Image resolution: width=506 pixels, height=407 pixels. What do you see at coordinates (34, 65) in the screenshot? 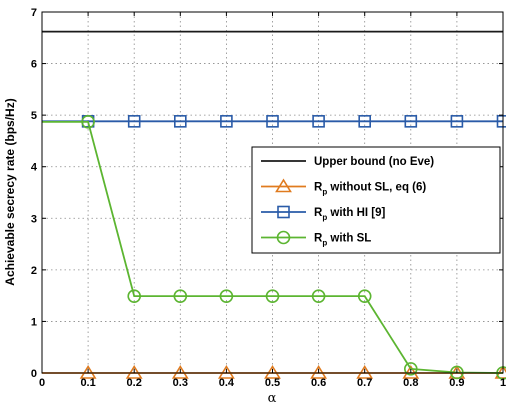
I see `y-tick-label: 6` at bounding box center [34, 65].